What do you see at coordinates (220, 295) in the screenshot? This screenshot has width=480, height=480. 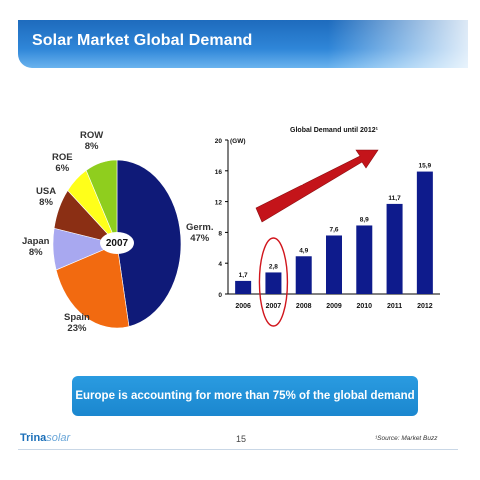 I see `y-tick-label: 0` at bounding box center [220, 295].